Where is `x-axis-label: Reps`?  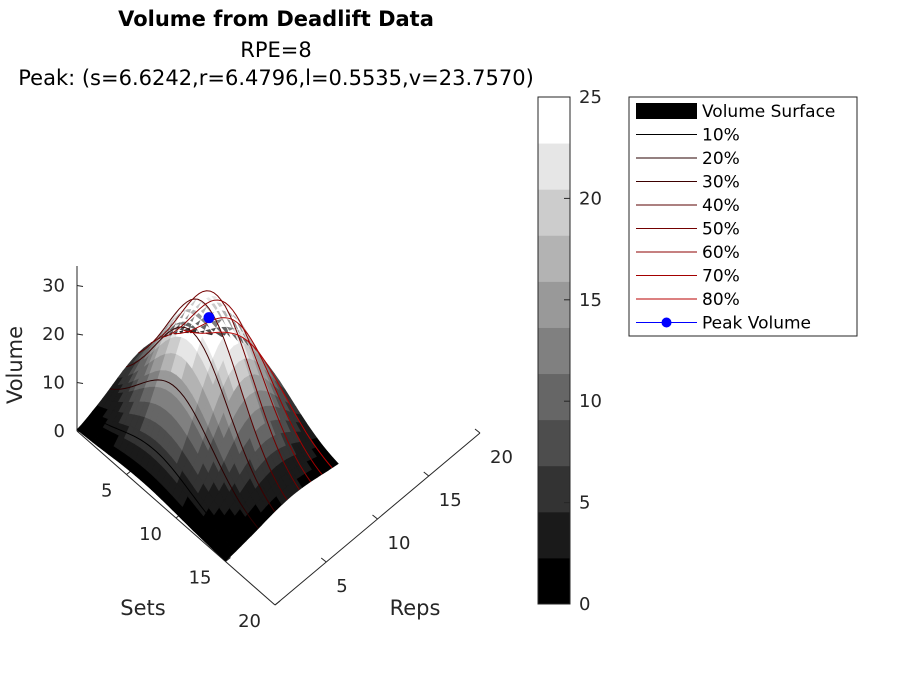 x-axis-label: Reps is located at coordinates (415, 608).